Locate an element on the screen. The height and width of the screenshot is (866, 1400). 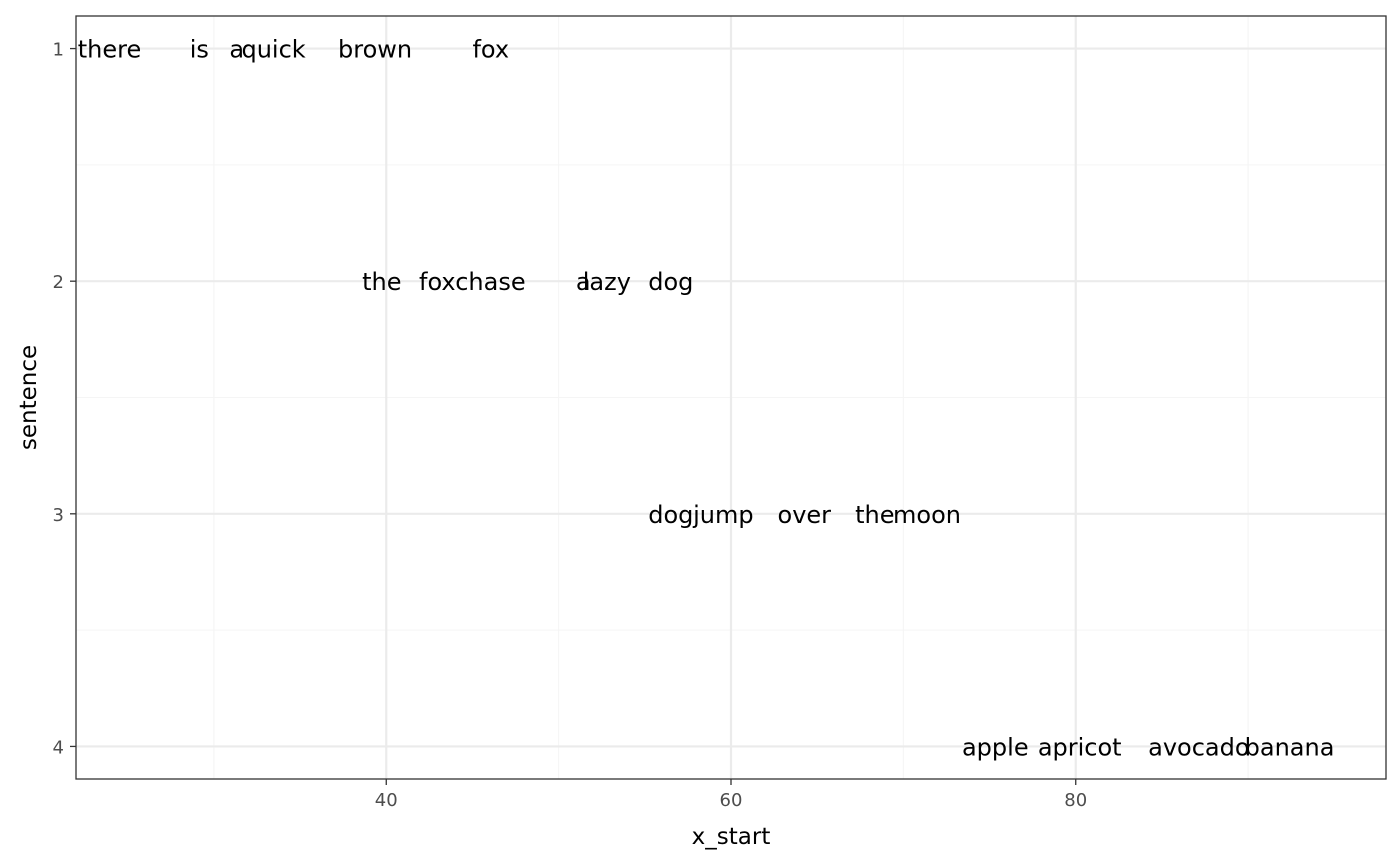
word-label: quick is located at coordinates (273, 50).